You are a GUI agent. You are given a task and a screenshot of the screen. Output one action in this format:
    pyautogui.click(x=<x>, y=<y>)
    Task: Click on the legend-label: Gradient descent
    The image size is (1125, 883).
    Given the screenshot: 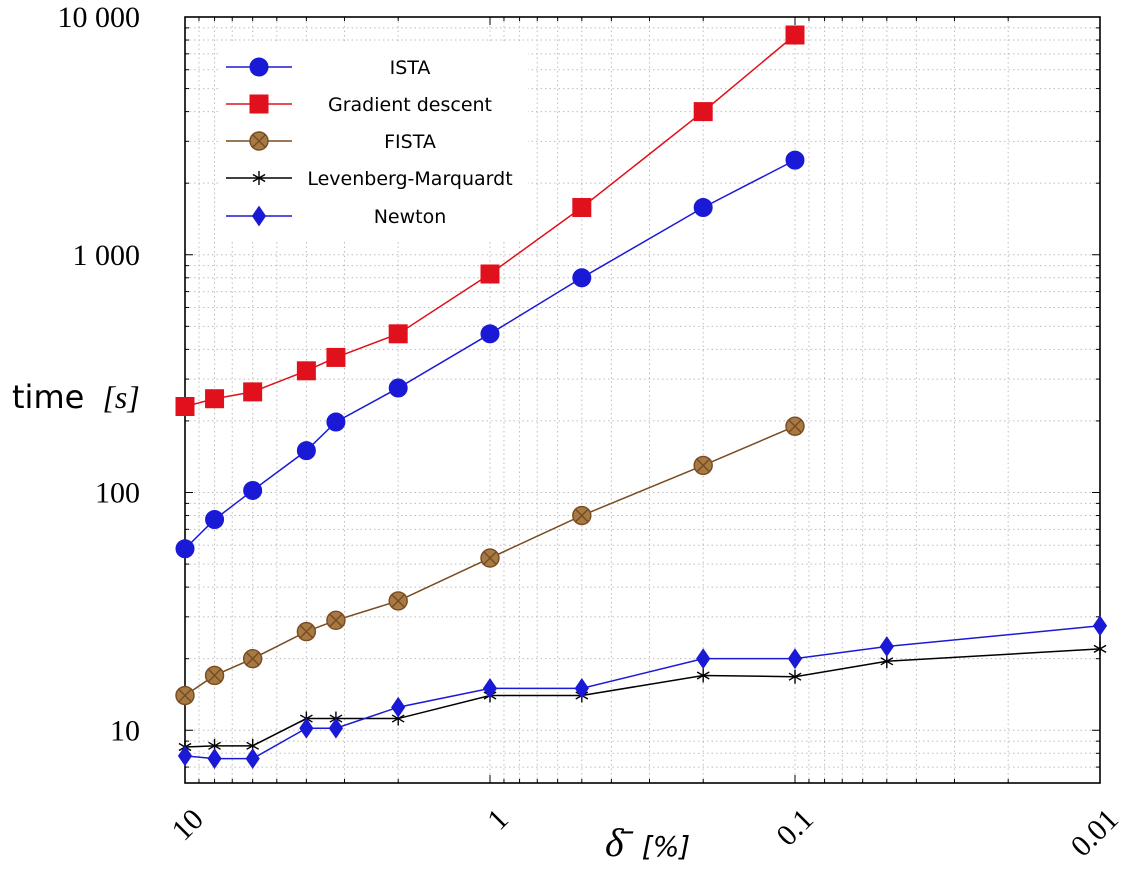 What is the action you would take?
    pyautogui.click(x=410, y=105)
    